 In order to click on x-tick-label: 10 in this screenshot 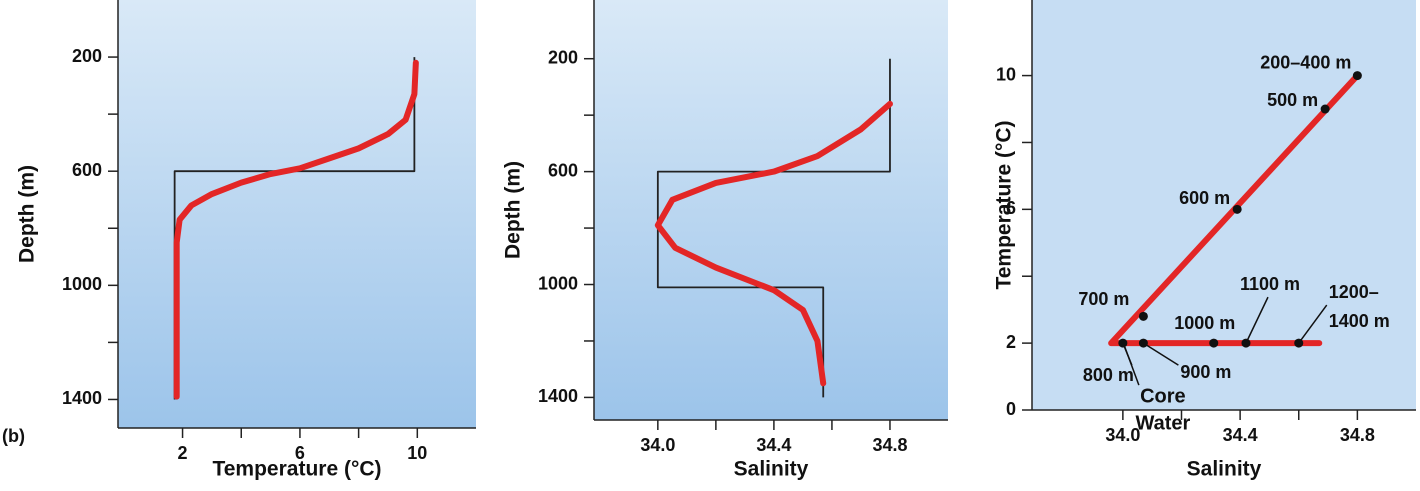, I will do `click(417, 453)`.